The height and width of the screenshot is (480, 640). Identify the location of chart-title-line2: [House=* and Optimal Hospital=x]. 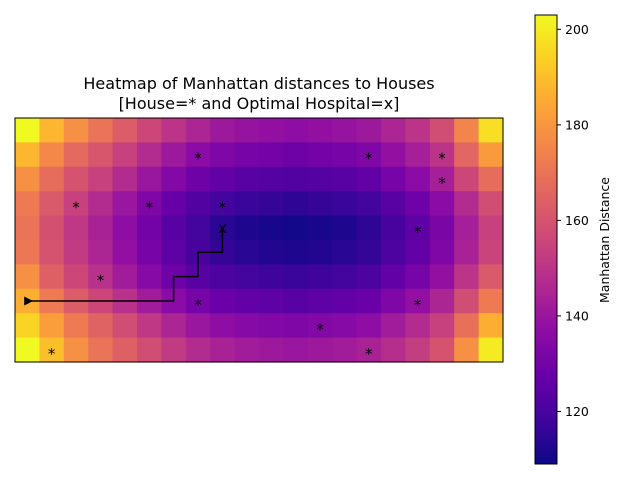
(259, 103).